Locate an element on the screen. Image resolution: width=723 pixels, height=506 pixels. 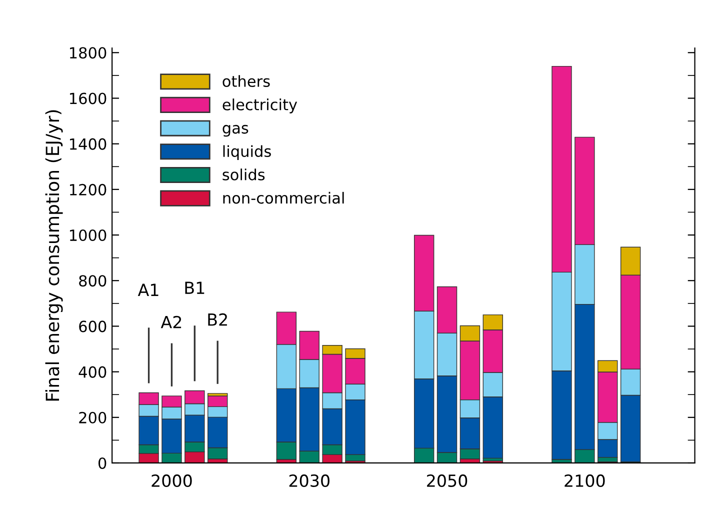
x-tick-label: 2050 is located at coordinates (447, 480).